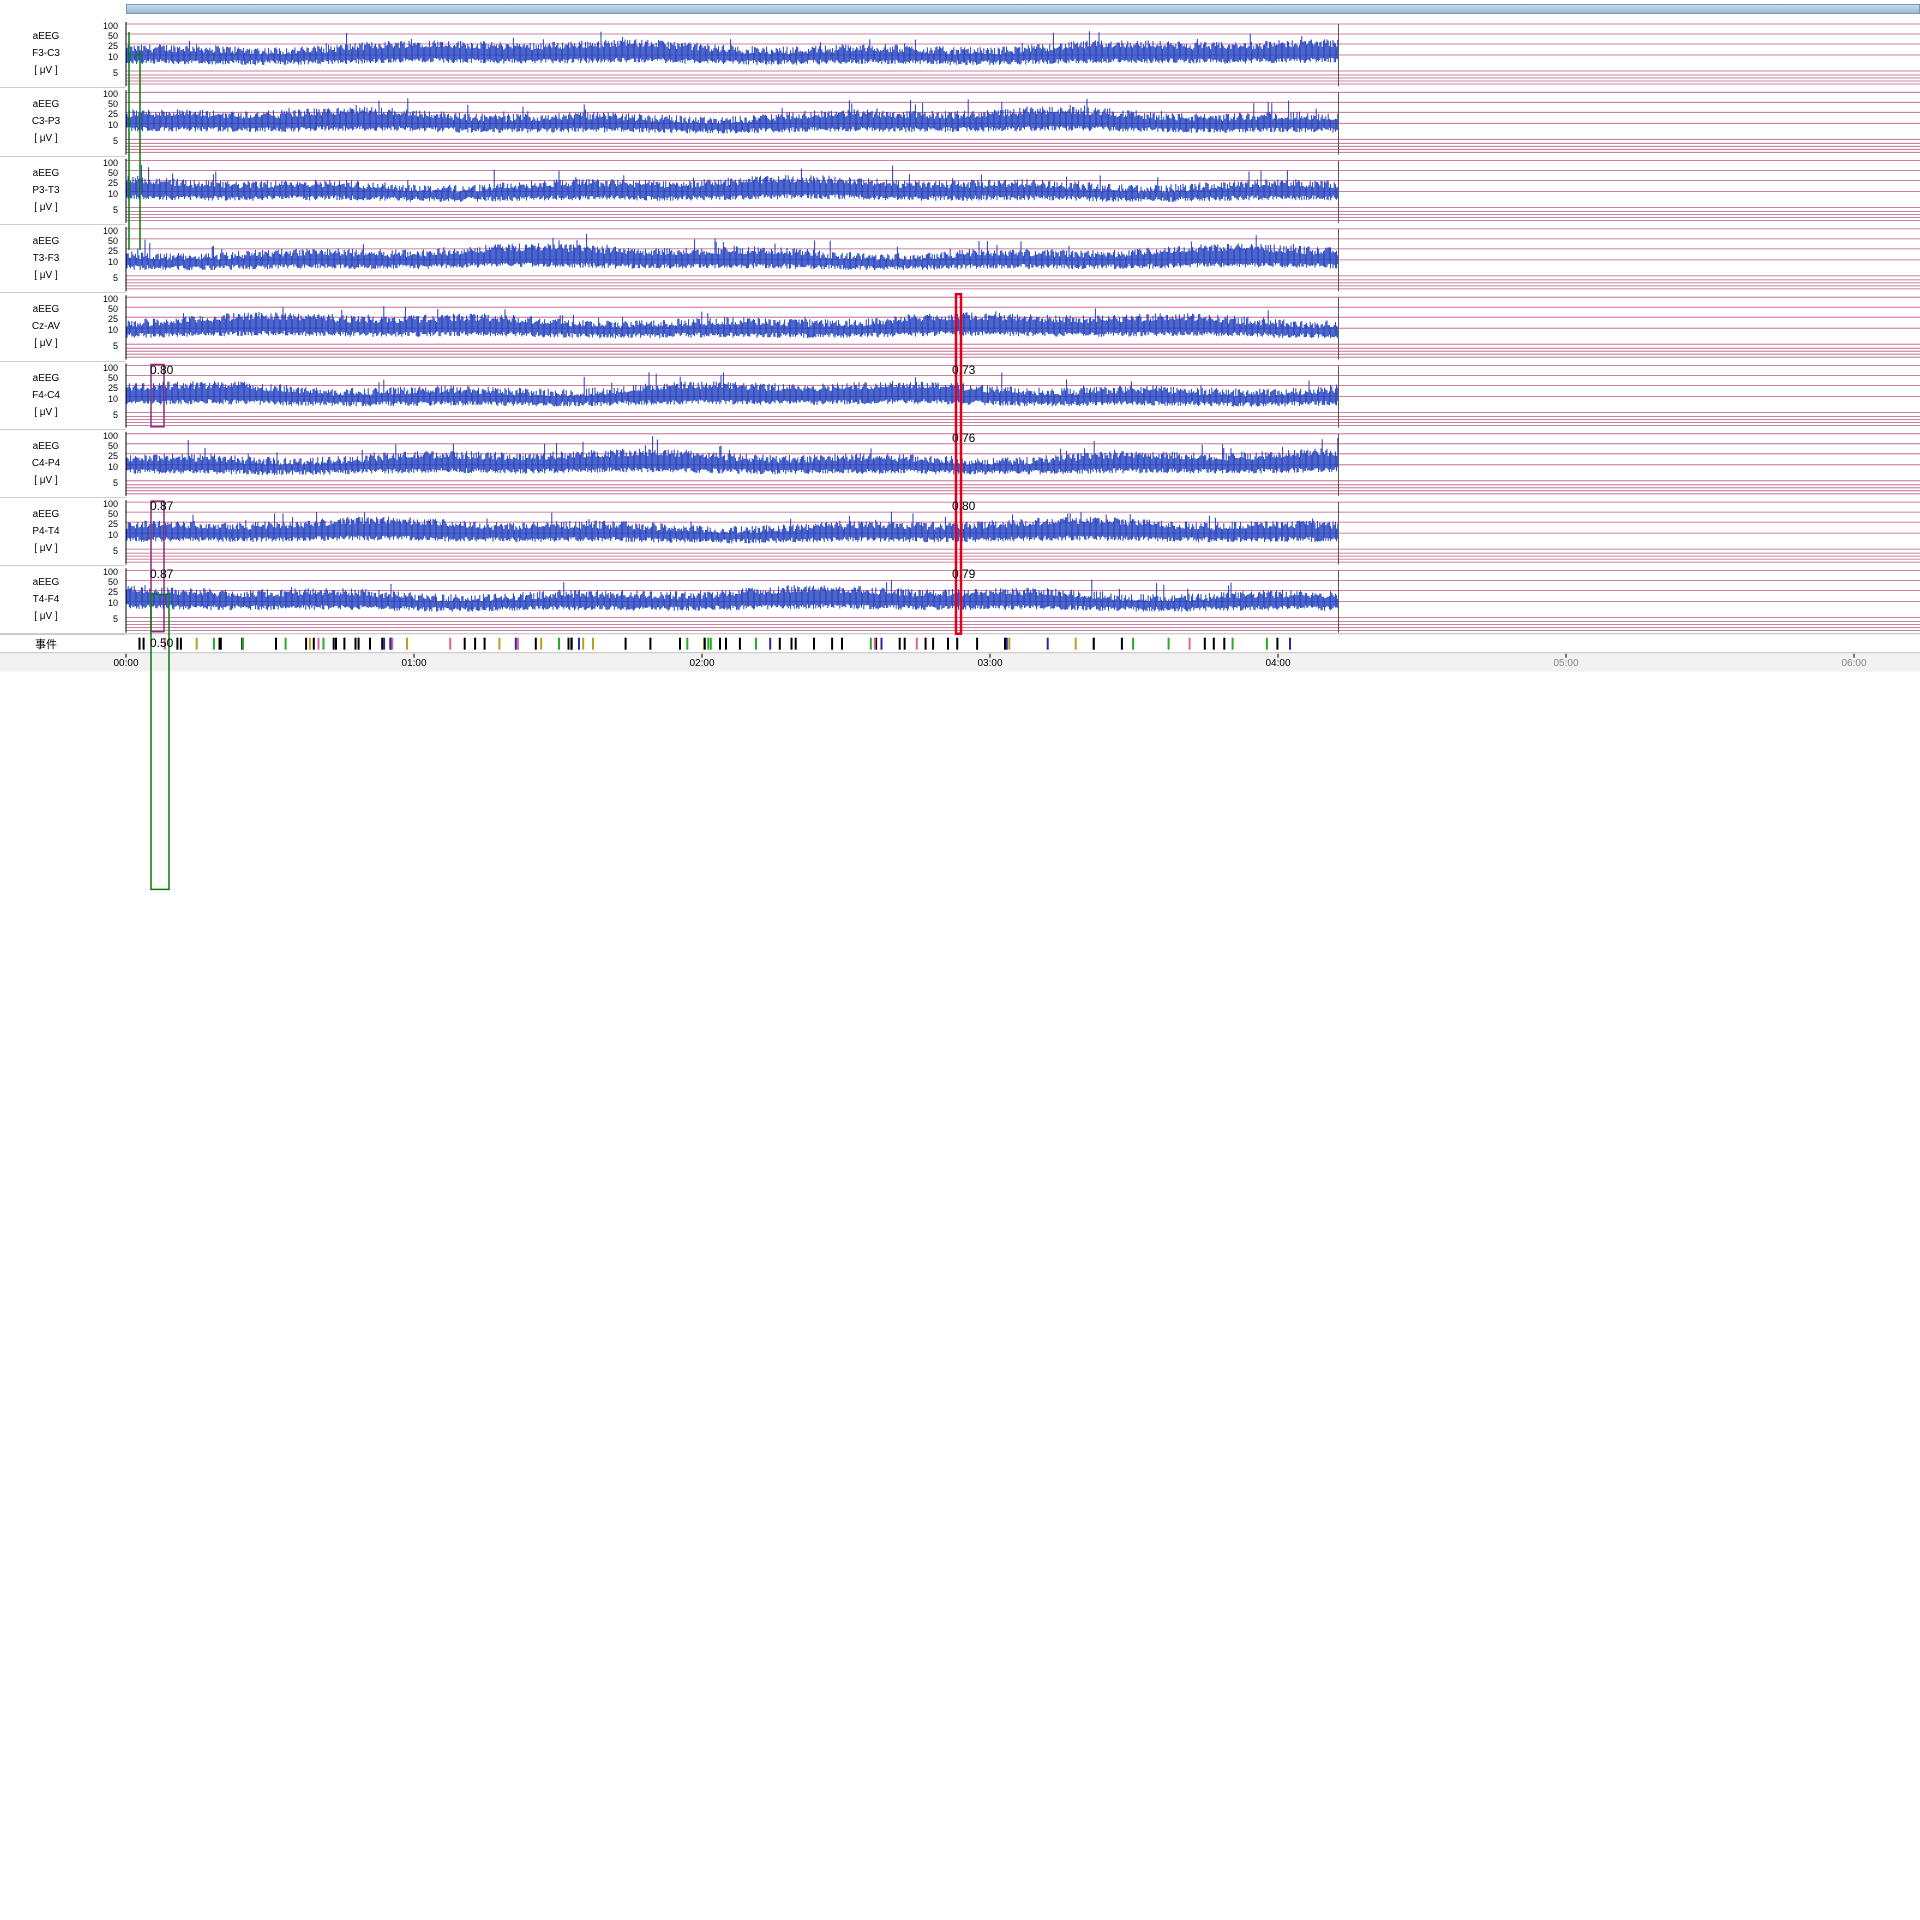 This screenshot has width=1920, height=1920. I want to click on time-tick-label: 06:00, so click(1854, 663).